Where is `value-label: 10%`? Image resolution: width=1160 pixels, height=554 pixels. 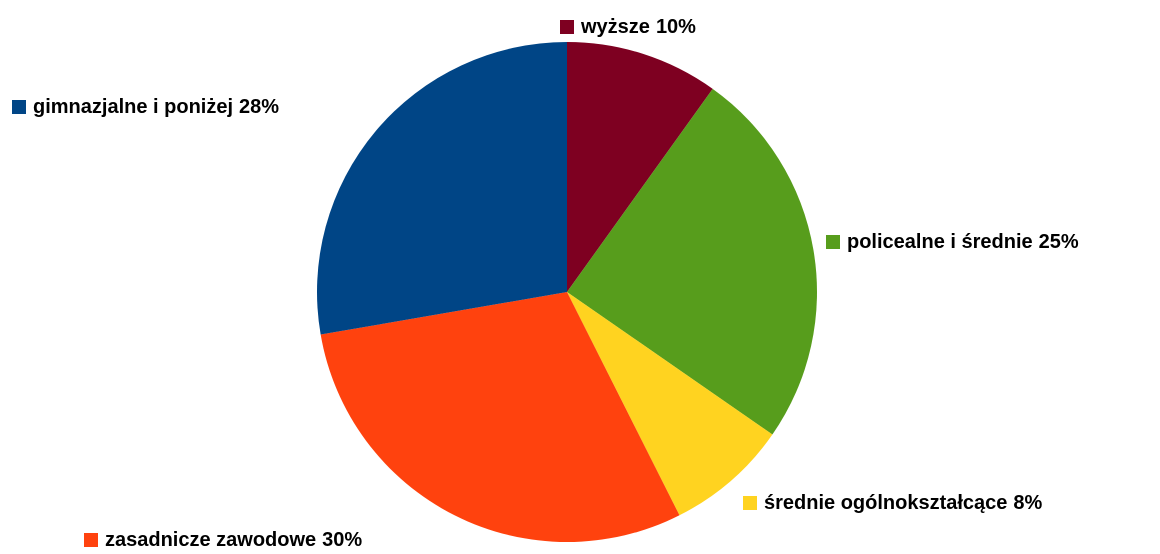 value-label: 10% is located at coordinates (676, 27).